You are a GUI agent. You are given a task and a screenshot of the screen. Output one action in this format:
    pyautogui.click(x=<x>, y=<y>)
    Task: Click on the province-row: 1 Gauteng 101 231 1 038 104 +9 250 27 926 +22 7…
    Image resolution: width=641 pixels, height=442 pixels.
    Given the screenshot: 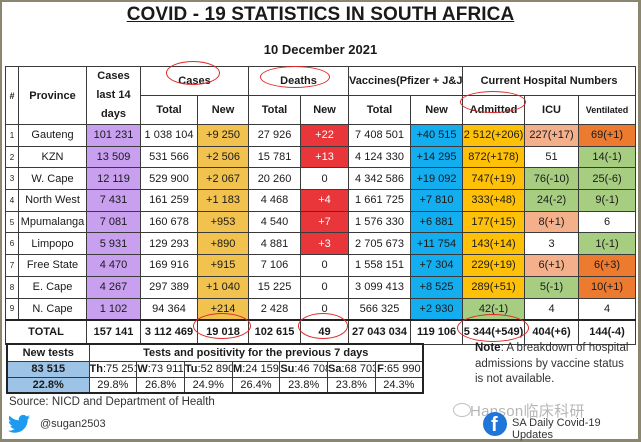 What is the action you would take?
    pyautogui.click(x=321, y=135)
    